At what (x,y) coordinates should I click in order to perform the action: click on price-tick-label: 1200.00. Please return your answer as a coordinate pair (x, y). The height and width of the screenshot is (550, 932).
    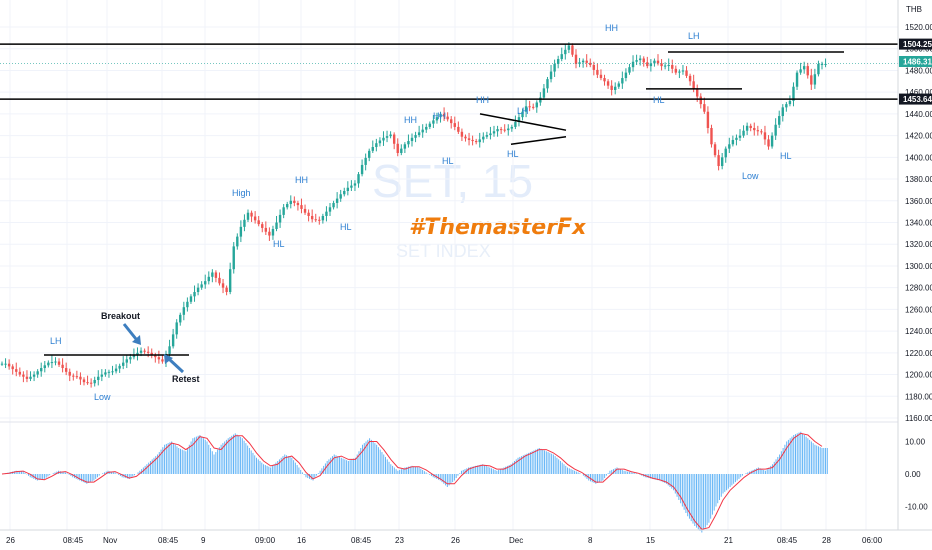
    Looking at the image, I should click on (918, 375).